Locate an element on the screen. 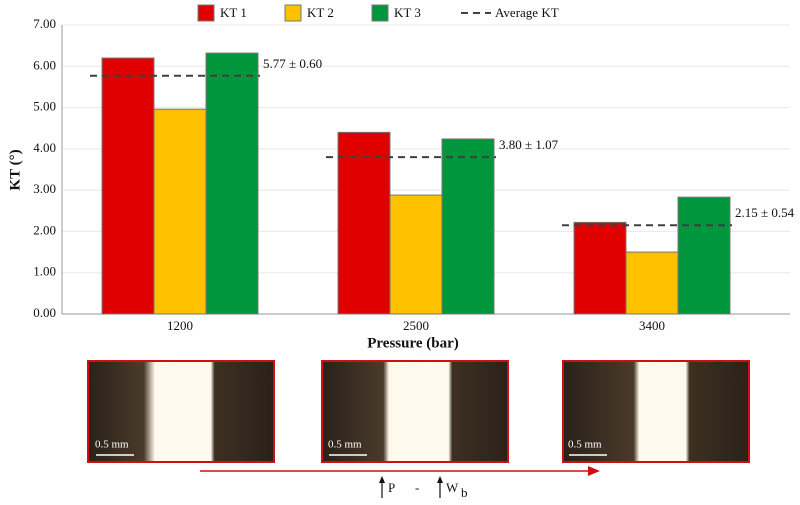  legend-label: KT 3 is located at coordinates (407, 12).